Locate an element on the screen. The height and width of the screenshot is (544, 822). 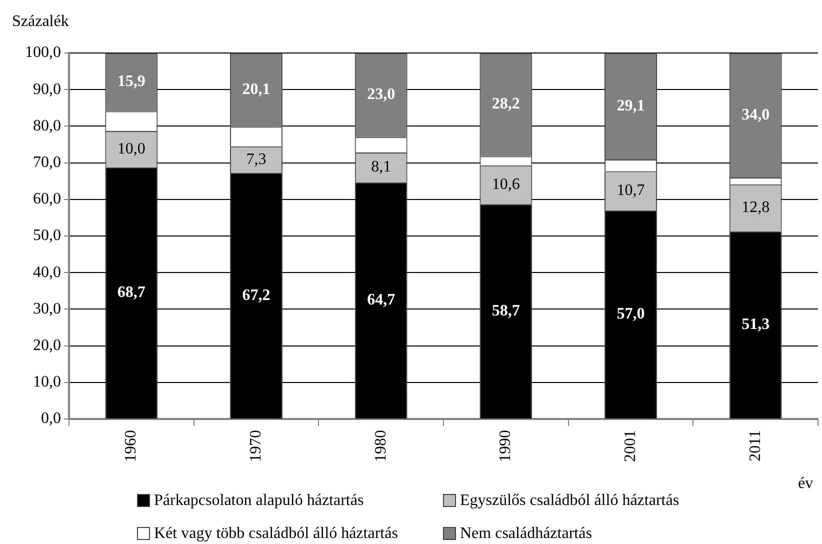
y-tick-label: 50,0 is located at coordinates (47, 235).